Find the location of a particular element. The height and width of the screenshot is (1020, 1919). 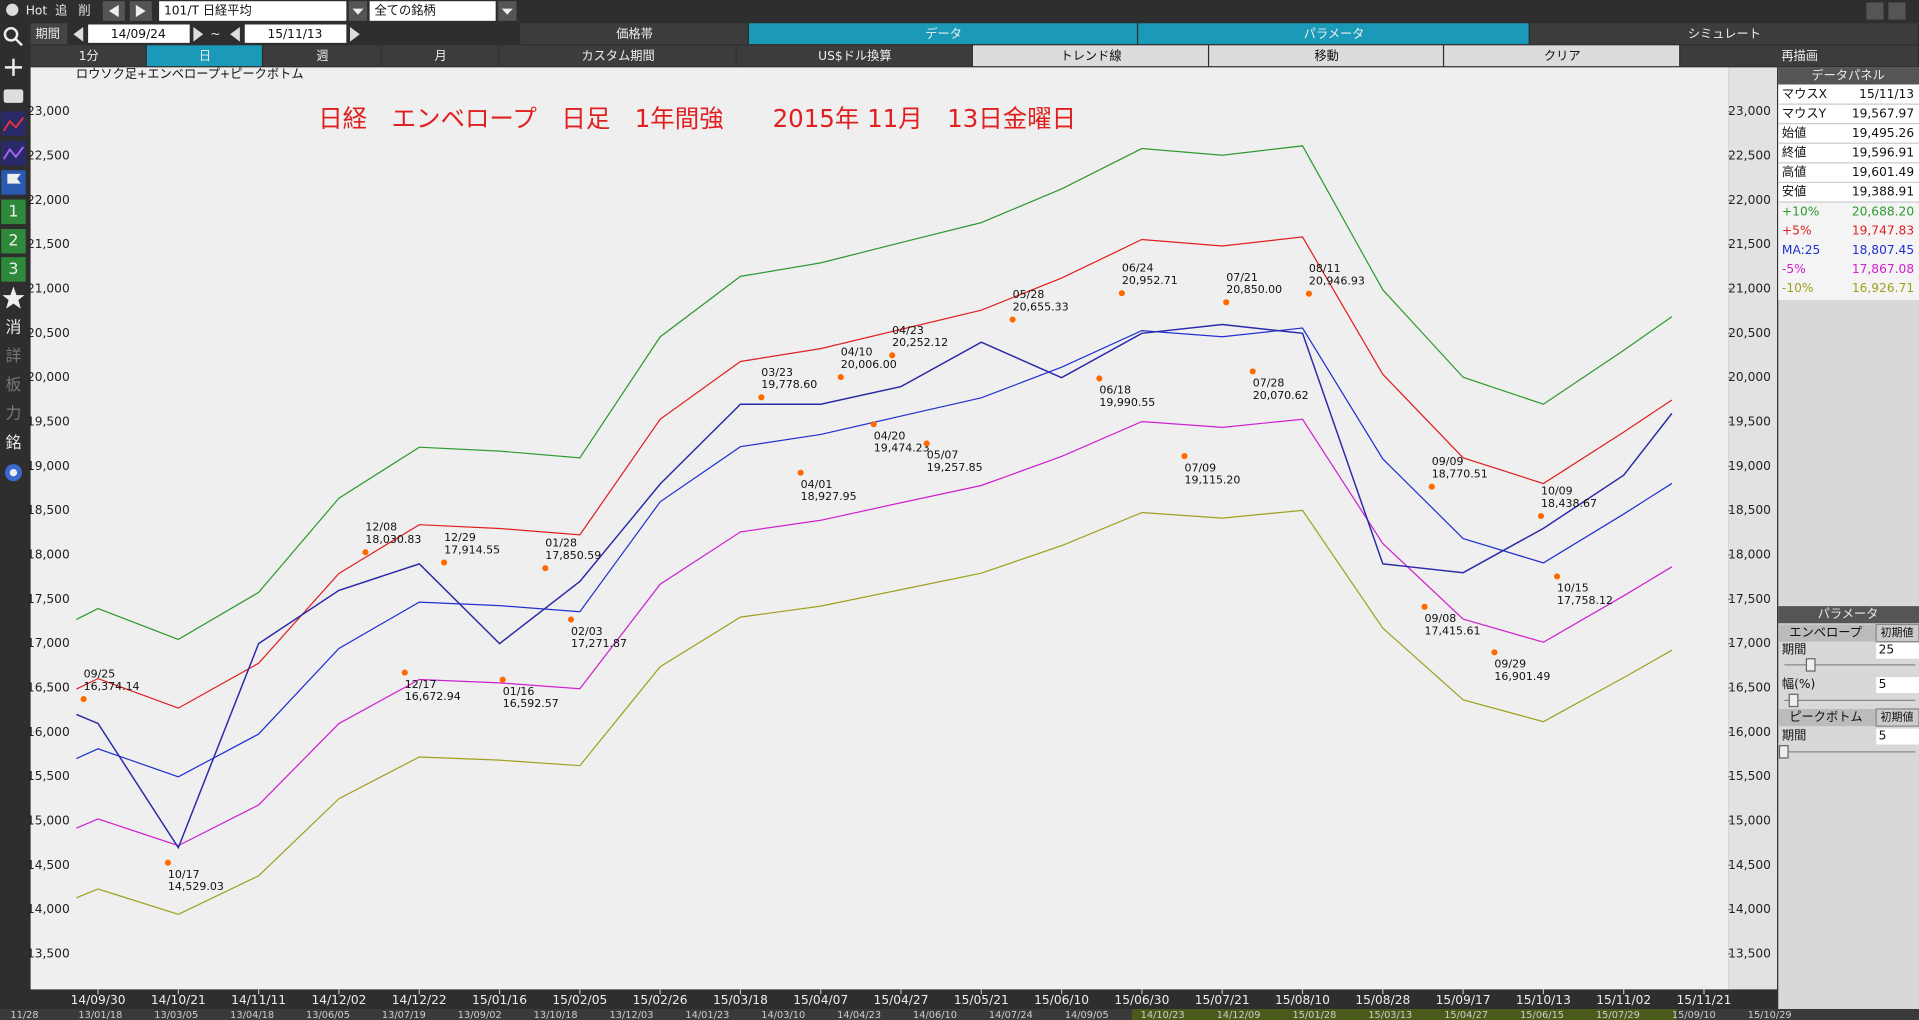

sidebar-label: 1 is located at coordinates (13, 210).